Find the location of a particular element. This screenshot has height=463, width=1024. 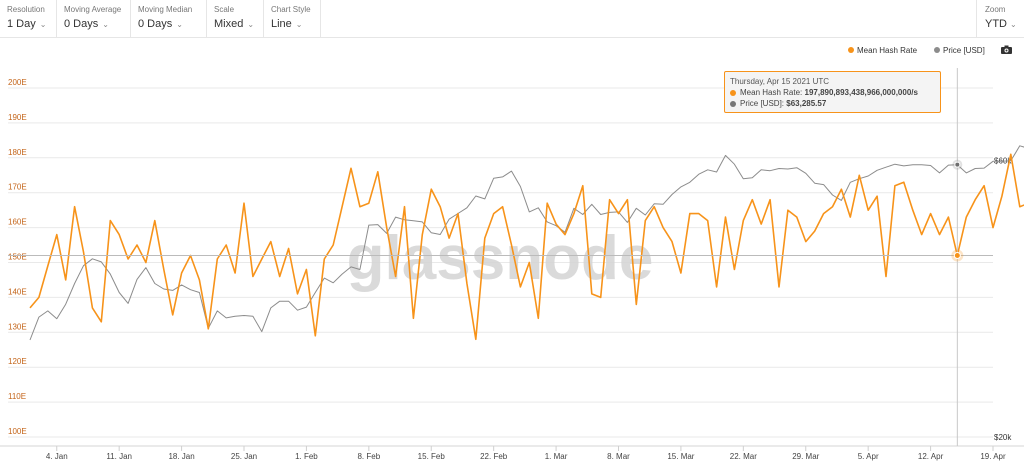

y-left-tick-label: 180E is located at coordinates (17, 152).